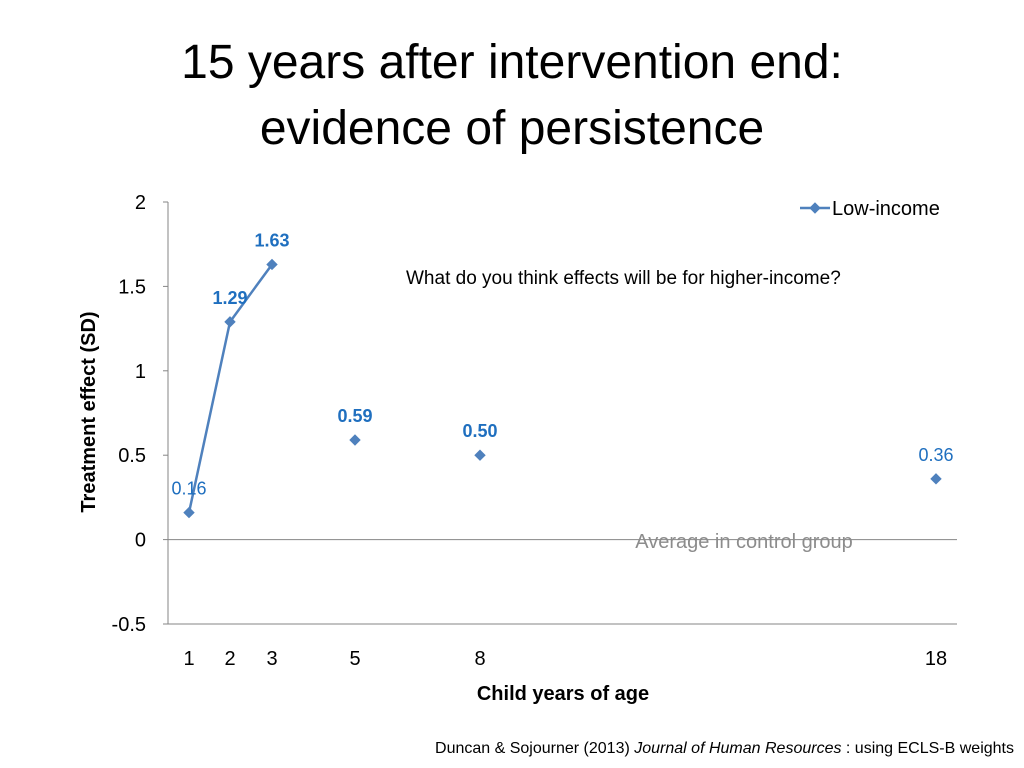 Image resolution: width=1024 pixels, height=768 pixels. What do you see at coordinates (512, 62) in the screenshot?
I see `title-line-1: 15 years after intervention end:` at bounding box center [512, 62].